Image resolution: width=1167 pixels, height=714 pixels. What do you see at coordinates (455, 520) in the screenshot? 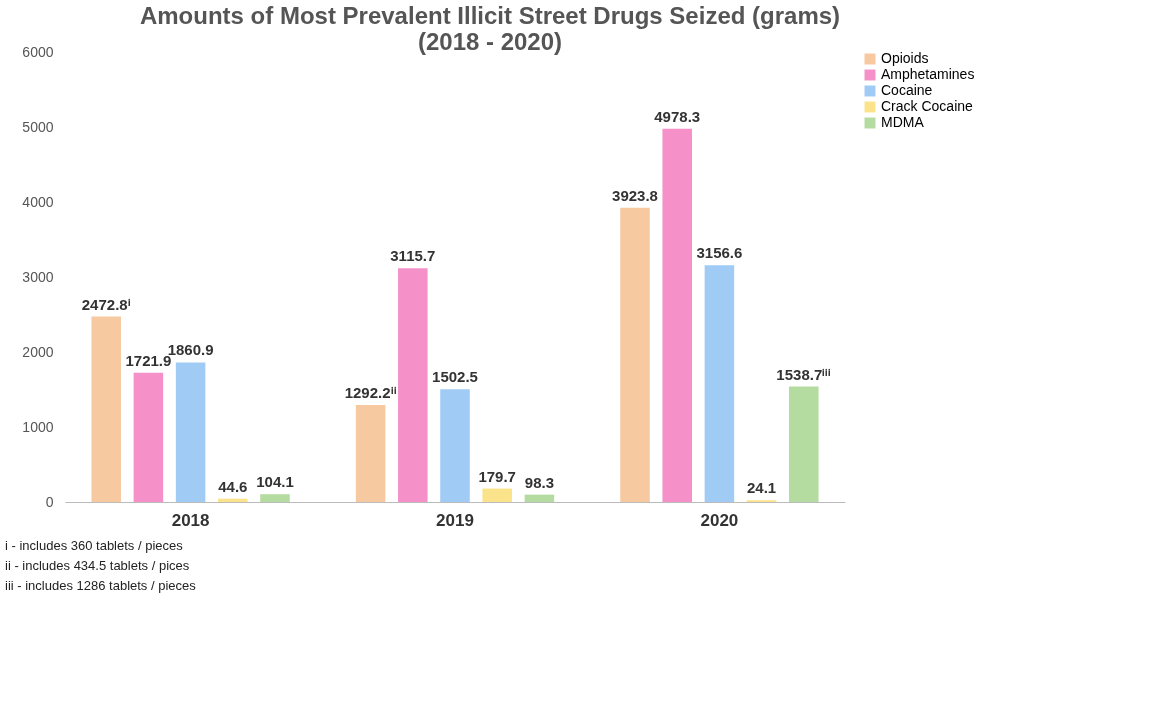
I see `x-tick-label: 2019` at bounding box center [455, 520].